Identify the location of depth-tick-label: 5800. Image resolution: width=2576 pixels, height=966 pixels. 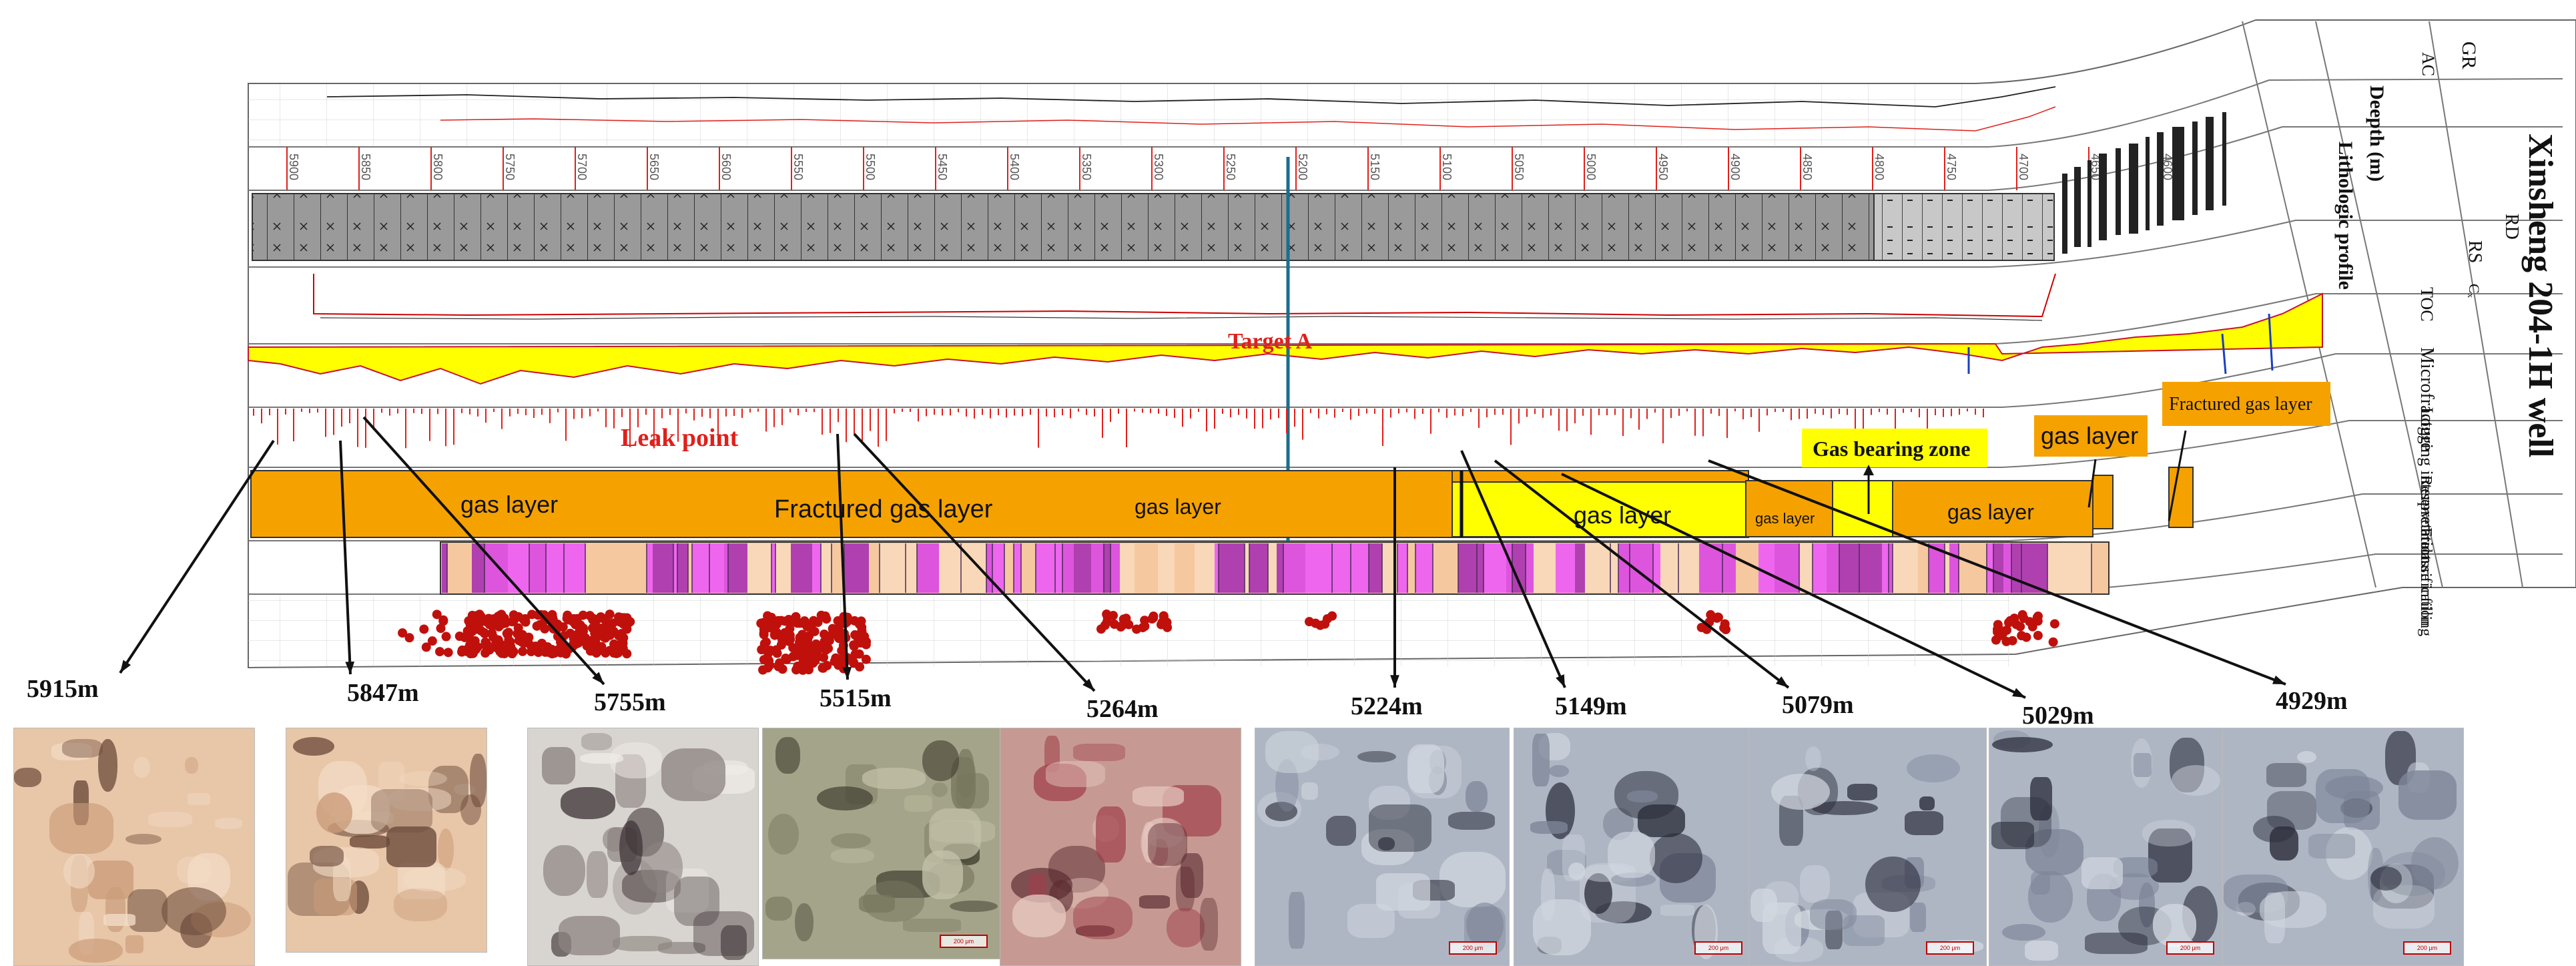
(437, 167).